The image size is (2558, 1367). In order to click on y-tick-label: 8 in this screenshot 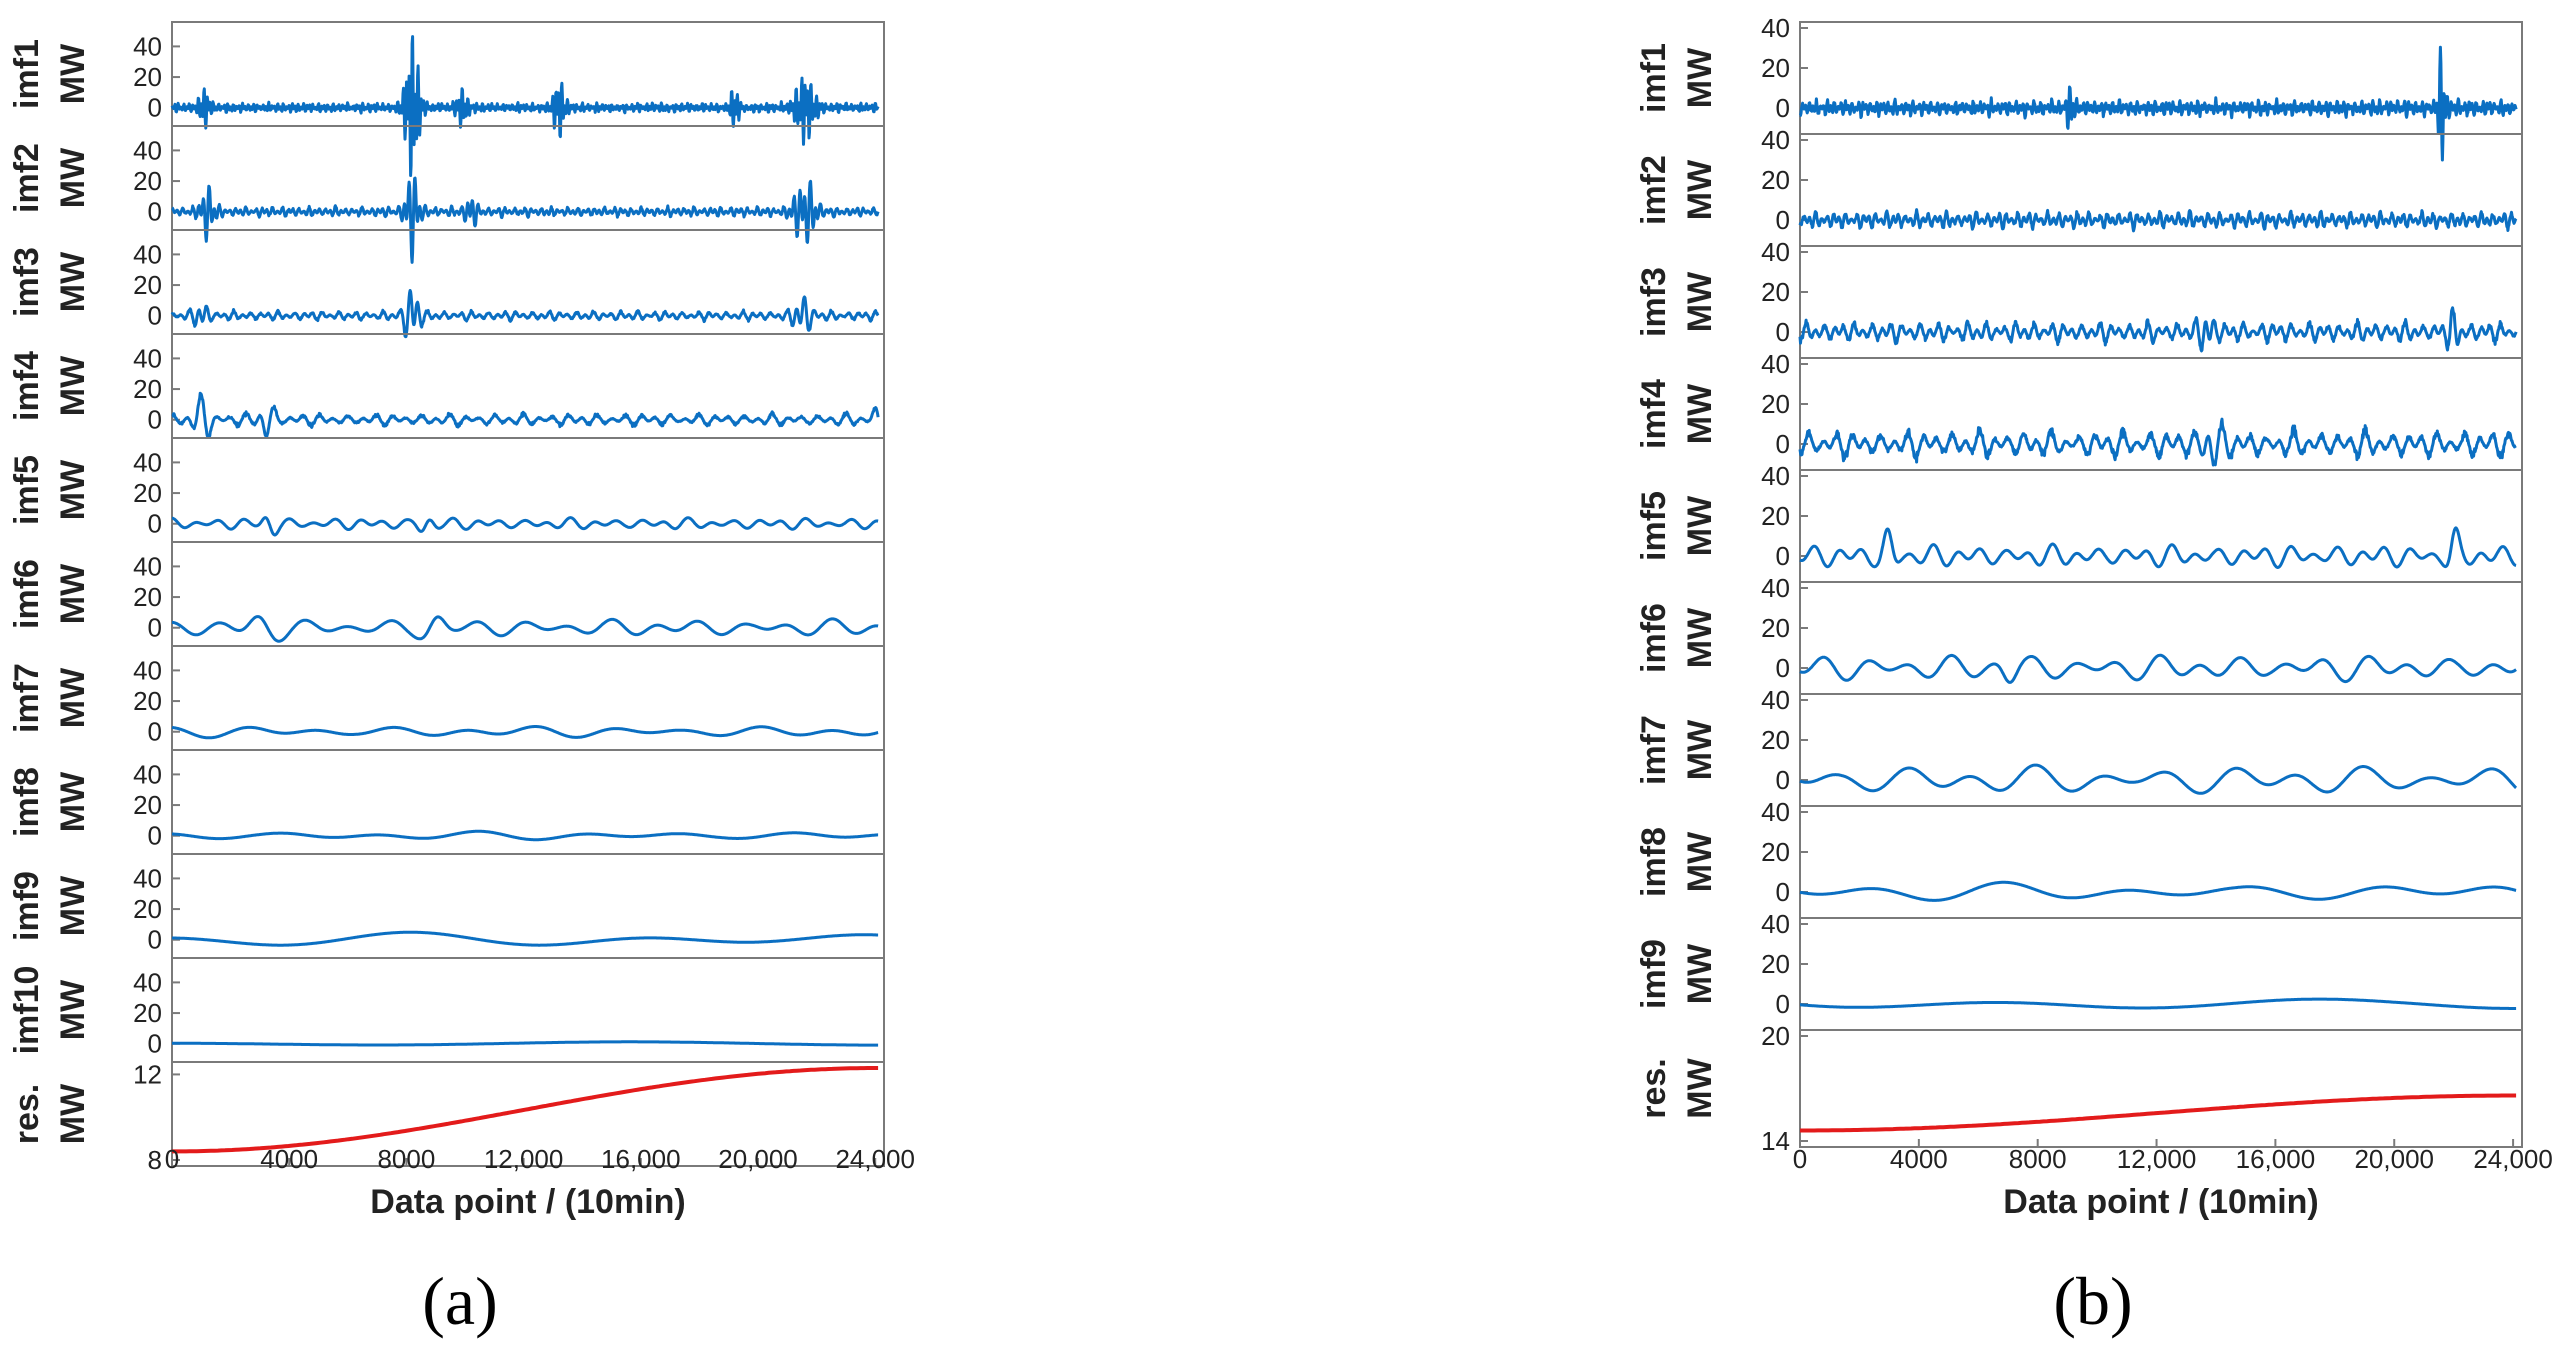, I will do `click(155, 1160)`.